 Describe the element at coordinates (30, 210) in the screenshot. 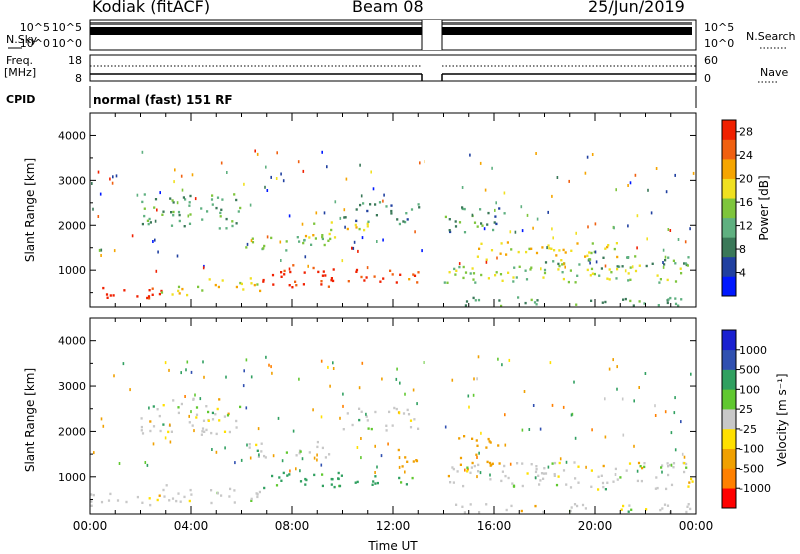

I see `power-ylabel: Slant Range [km]` at that location.